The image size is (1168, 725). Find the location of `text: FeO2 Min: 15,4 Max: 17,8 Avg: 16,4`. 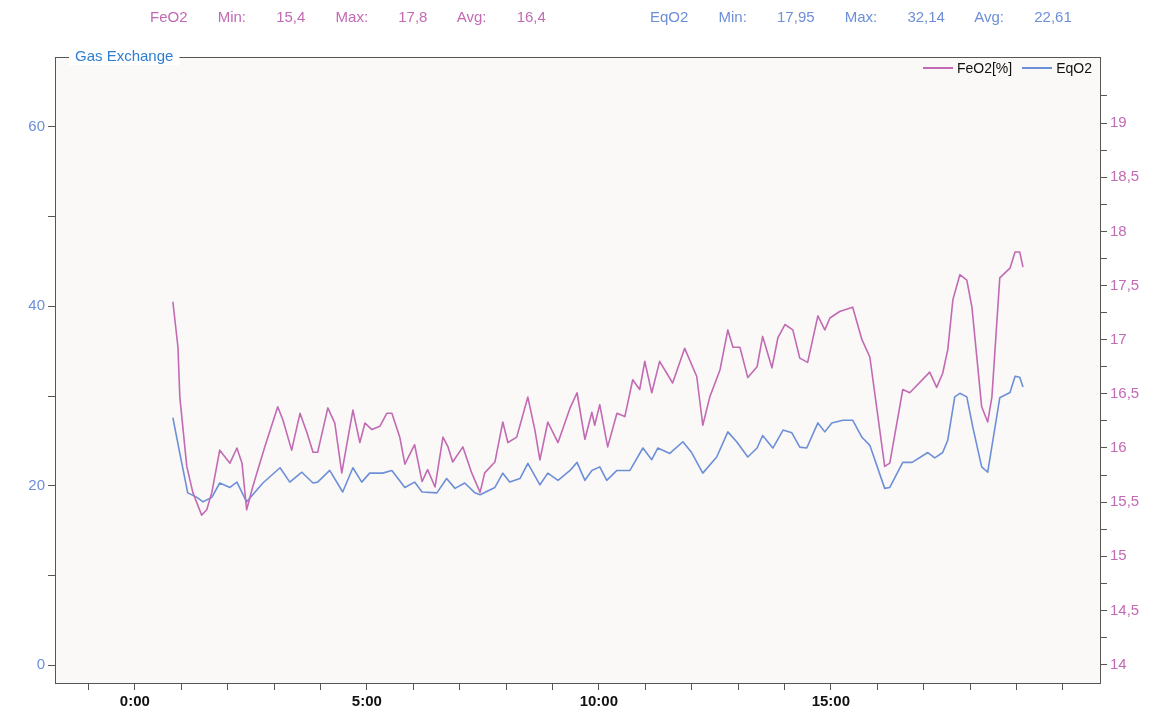

text: FeO2 Min: 15,4 Max: 17,8 Avg: 16,4 is located at coordinates (348, 16).